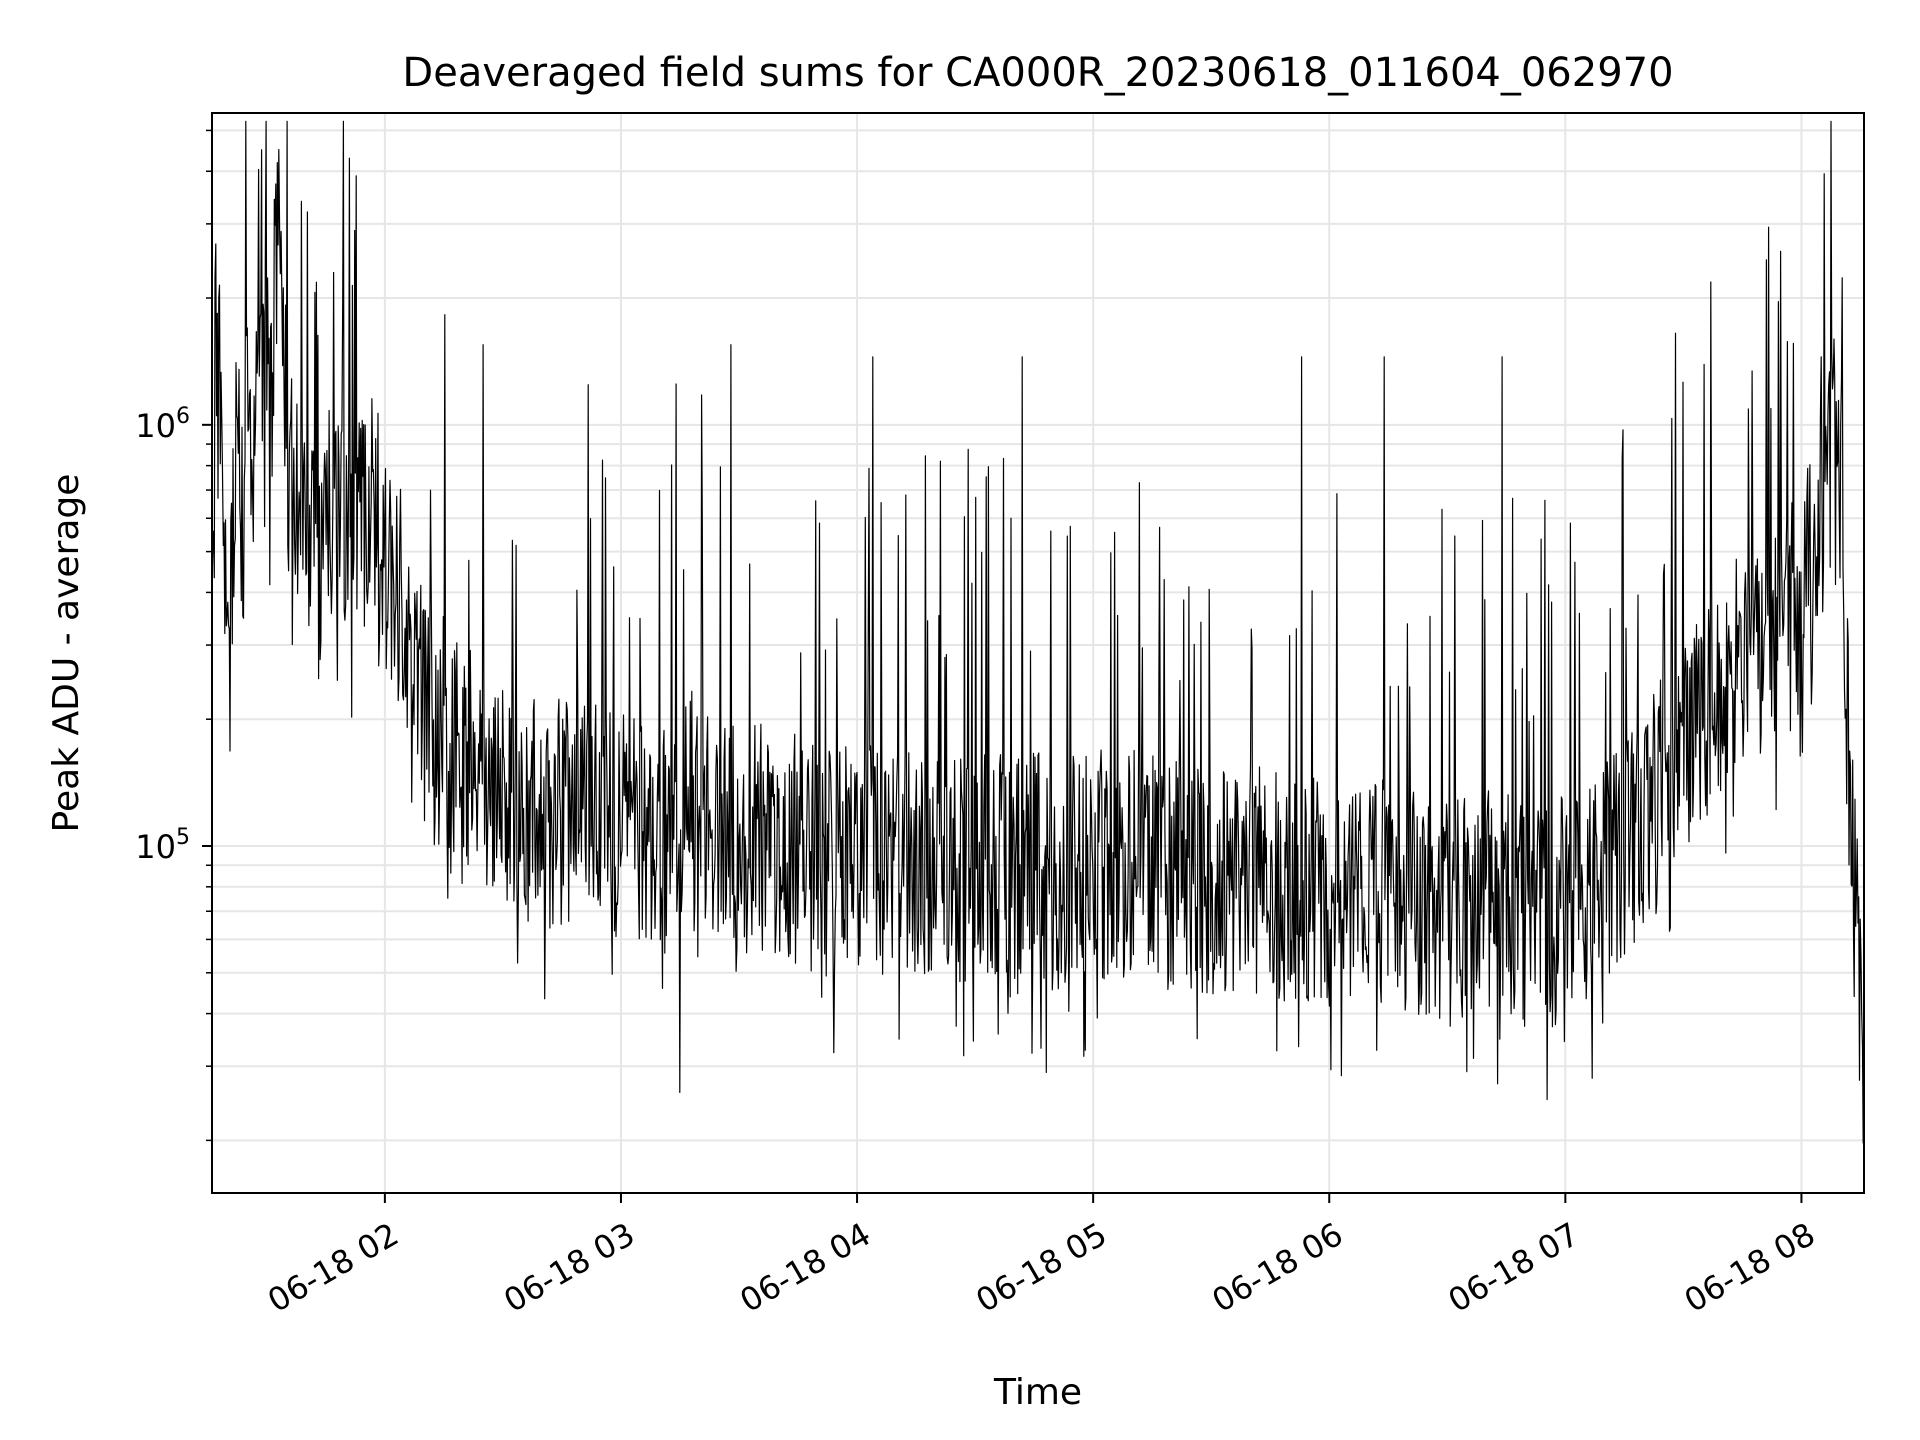  I want to click on x-axis-label: Time, so click(1037, 1392).